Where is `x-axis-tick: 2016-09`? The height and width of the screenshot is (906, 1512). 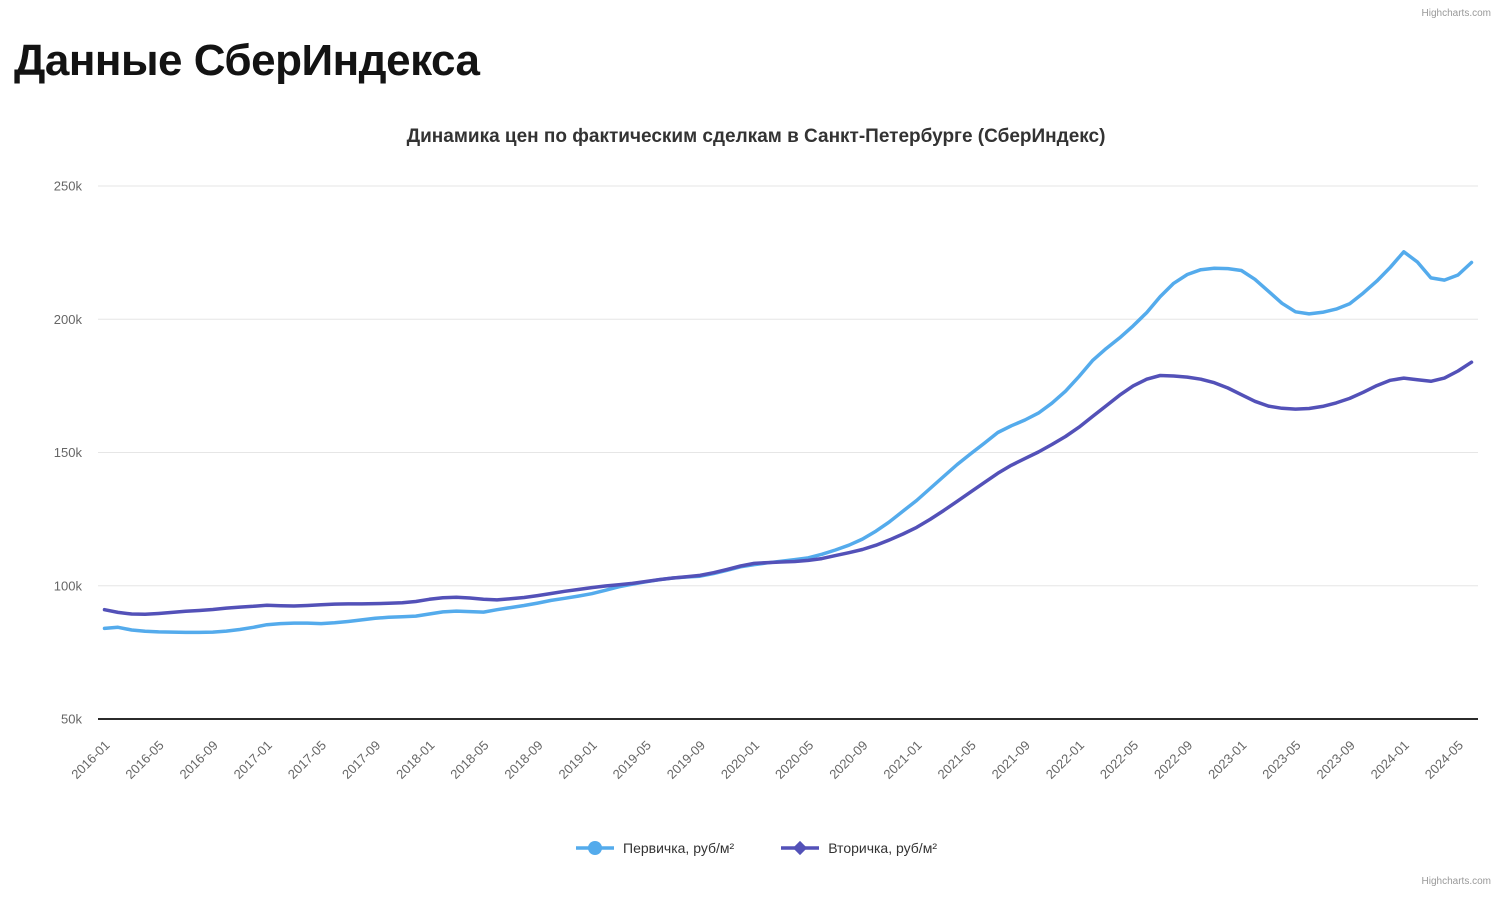
x-axis-tick: 2016-09 is located at coordinates (199, 760).